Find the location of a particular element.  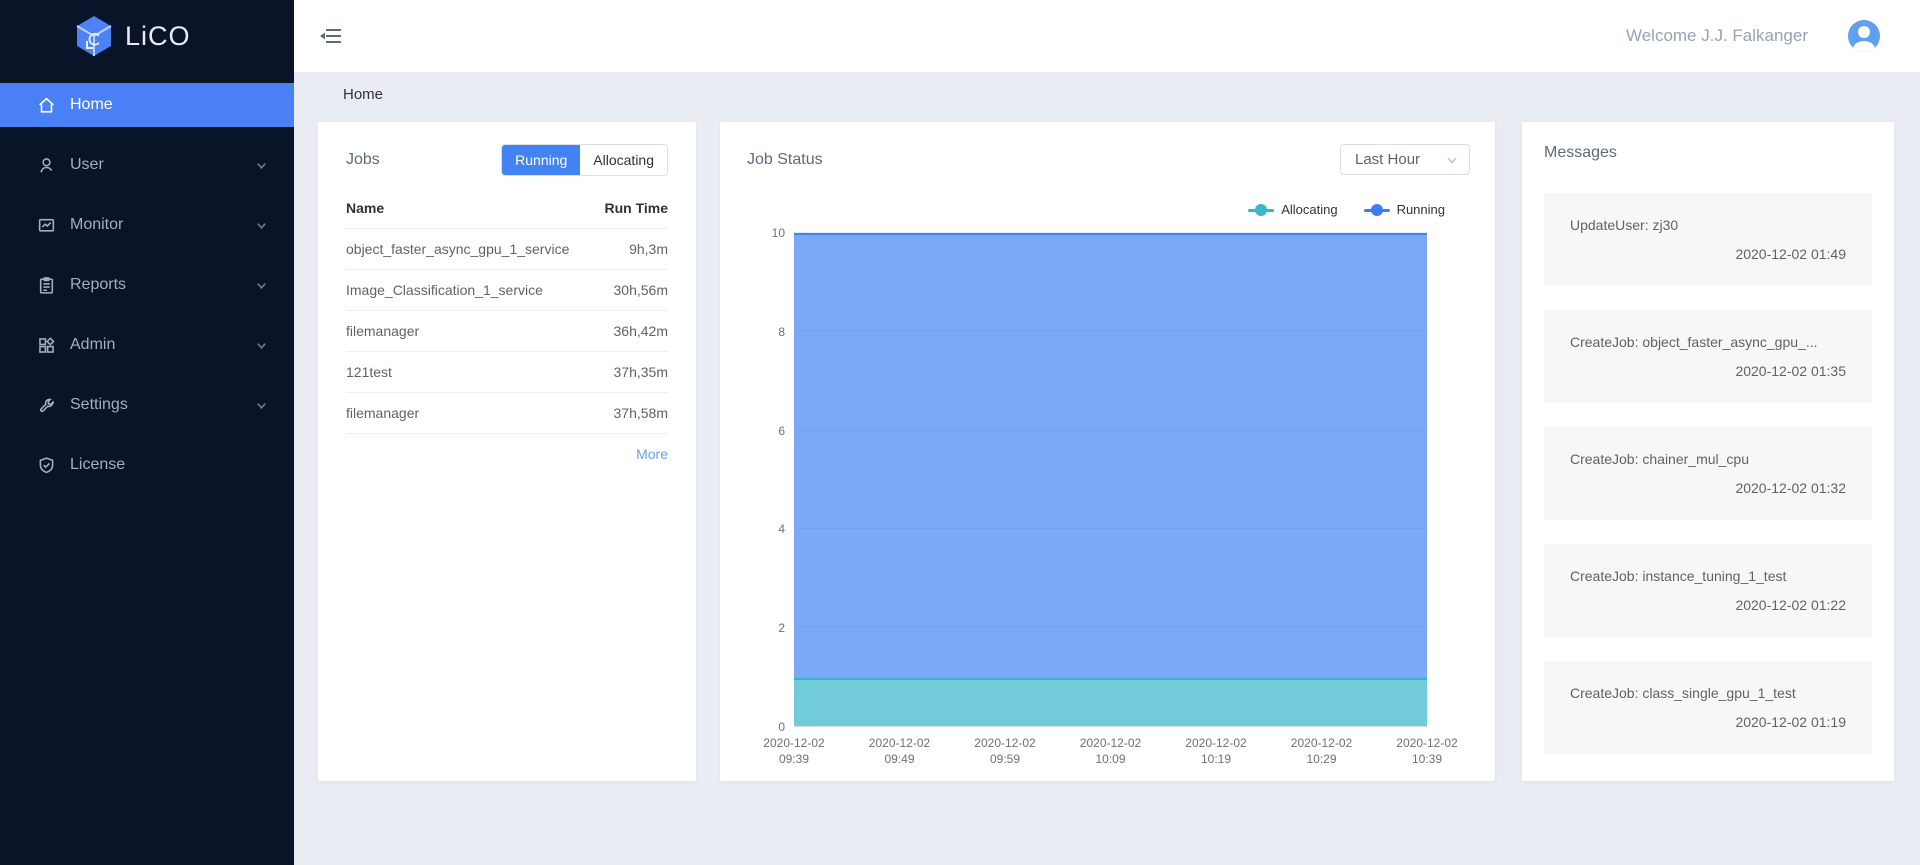

job-name: filemanager is located at coordinates (471, 331).